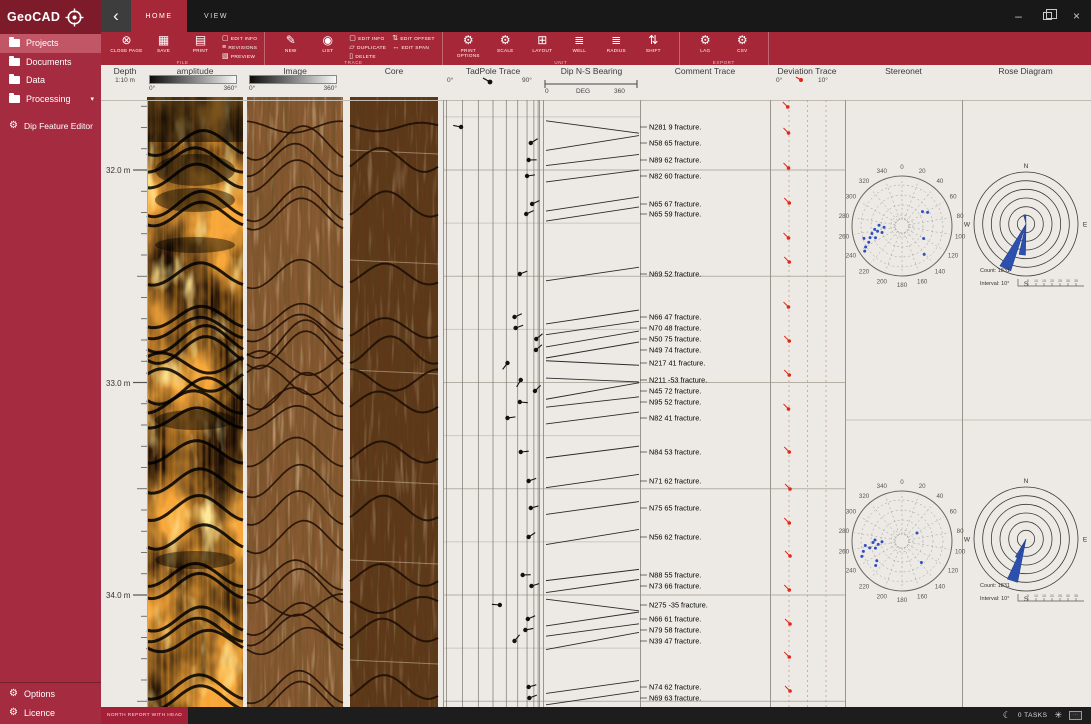 Image resolution: width=1091 pixels, height=724 pixels. Describe the element at coordinates (145, 715) in the screenshot. I see `report-tab: NORTH REPORT WITH HEAD` at that location.